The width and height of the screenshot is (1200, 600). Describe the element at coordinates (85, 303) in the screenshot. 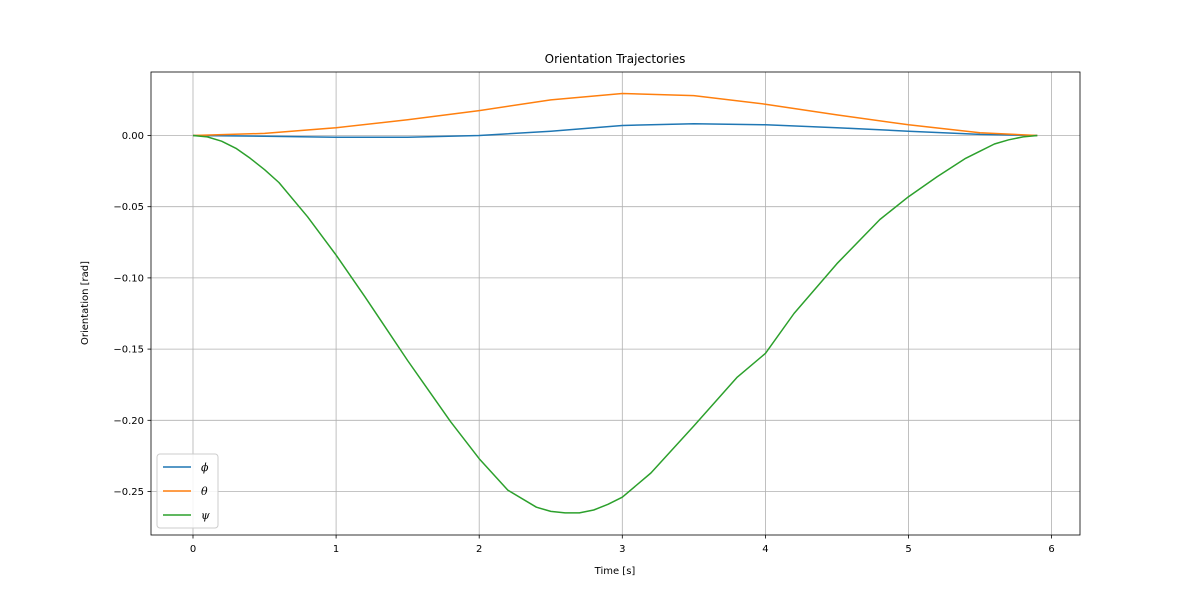

I see `y-axis-label: Orientation [rad]` at that location.